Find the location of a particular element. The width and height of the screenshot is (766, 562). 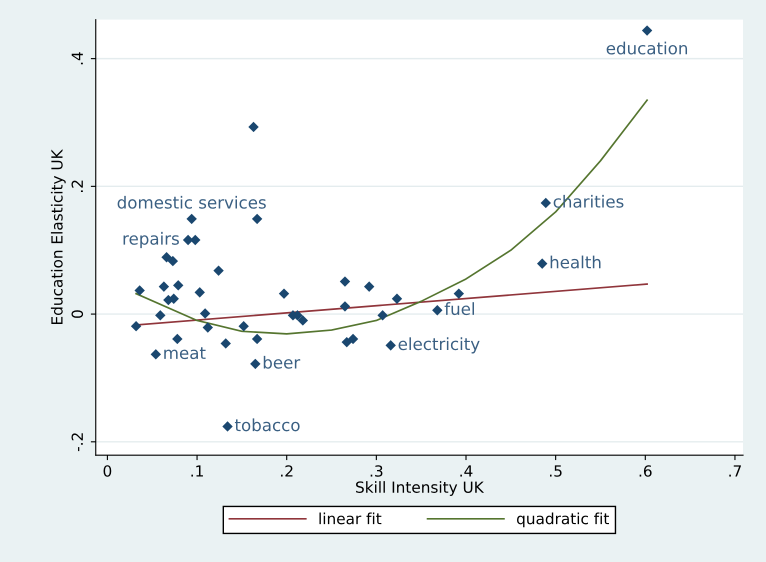

x-tick-label: .4 is located at coordinates (466, 471).